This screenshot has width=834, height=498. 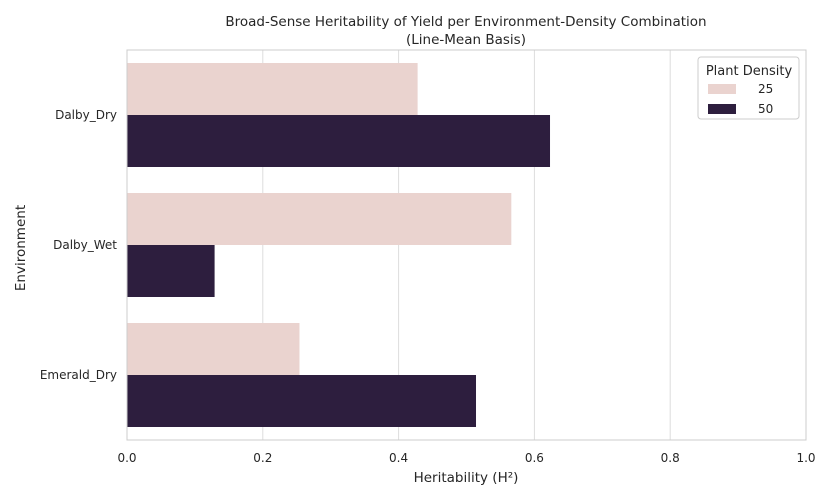 I want to click on y-tick-label: Emerald_Dry, so click(x=78, y=375).